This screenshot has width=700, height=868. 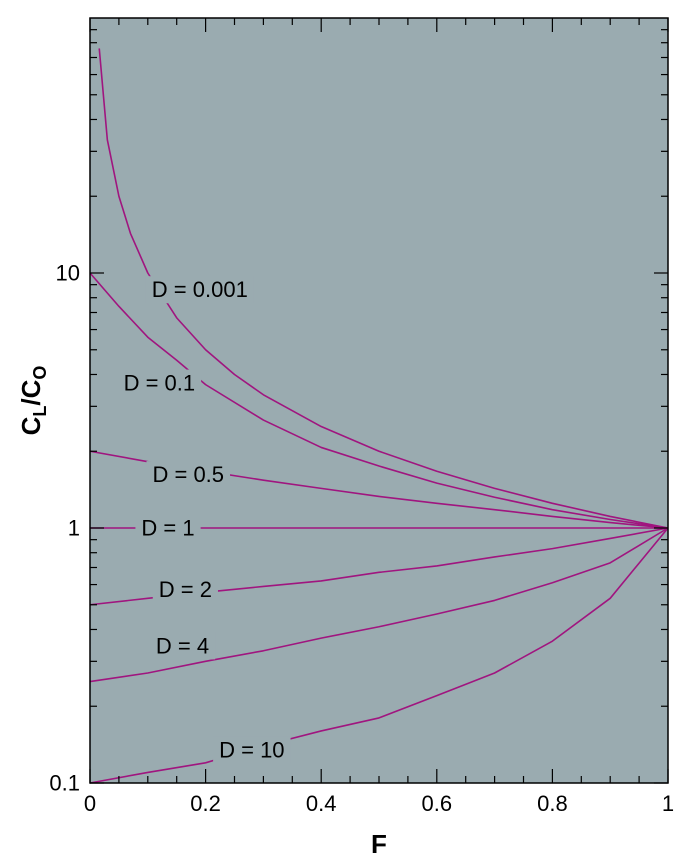 I want to click on x-tick-label-2: 0.4, so click(x=321, y=803).